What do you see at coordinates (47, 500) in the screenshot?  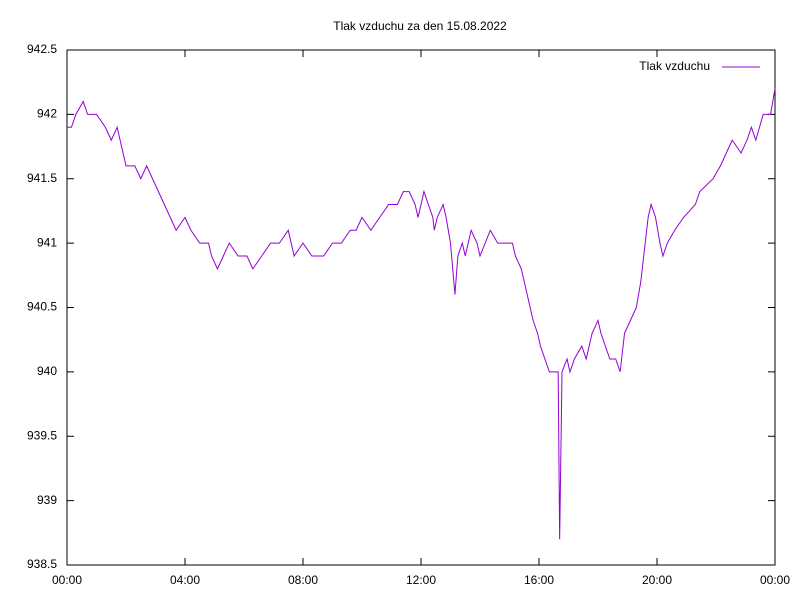 I see `y-tick-label: 939` at bounding box center [47, 500].